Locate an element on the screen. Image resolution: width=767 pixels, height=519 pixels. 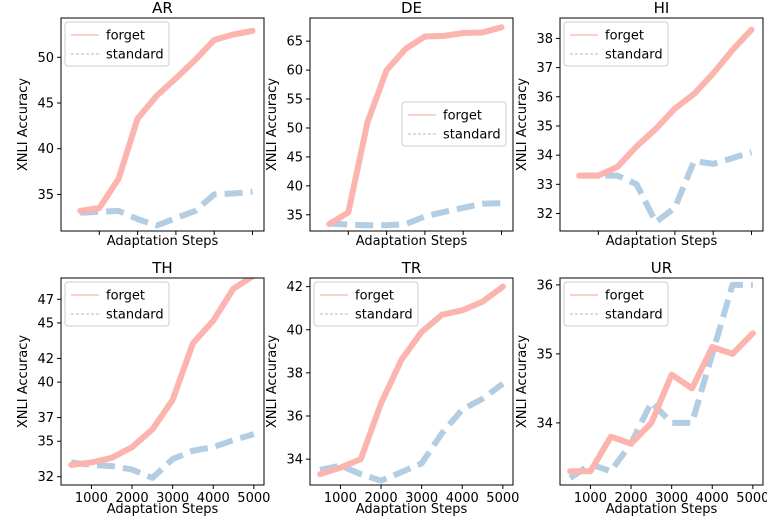
y-tick-label: 33 is located at coordinates (544, 185).